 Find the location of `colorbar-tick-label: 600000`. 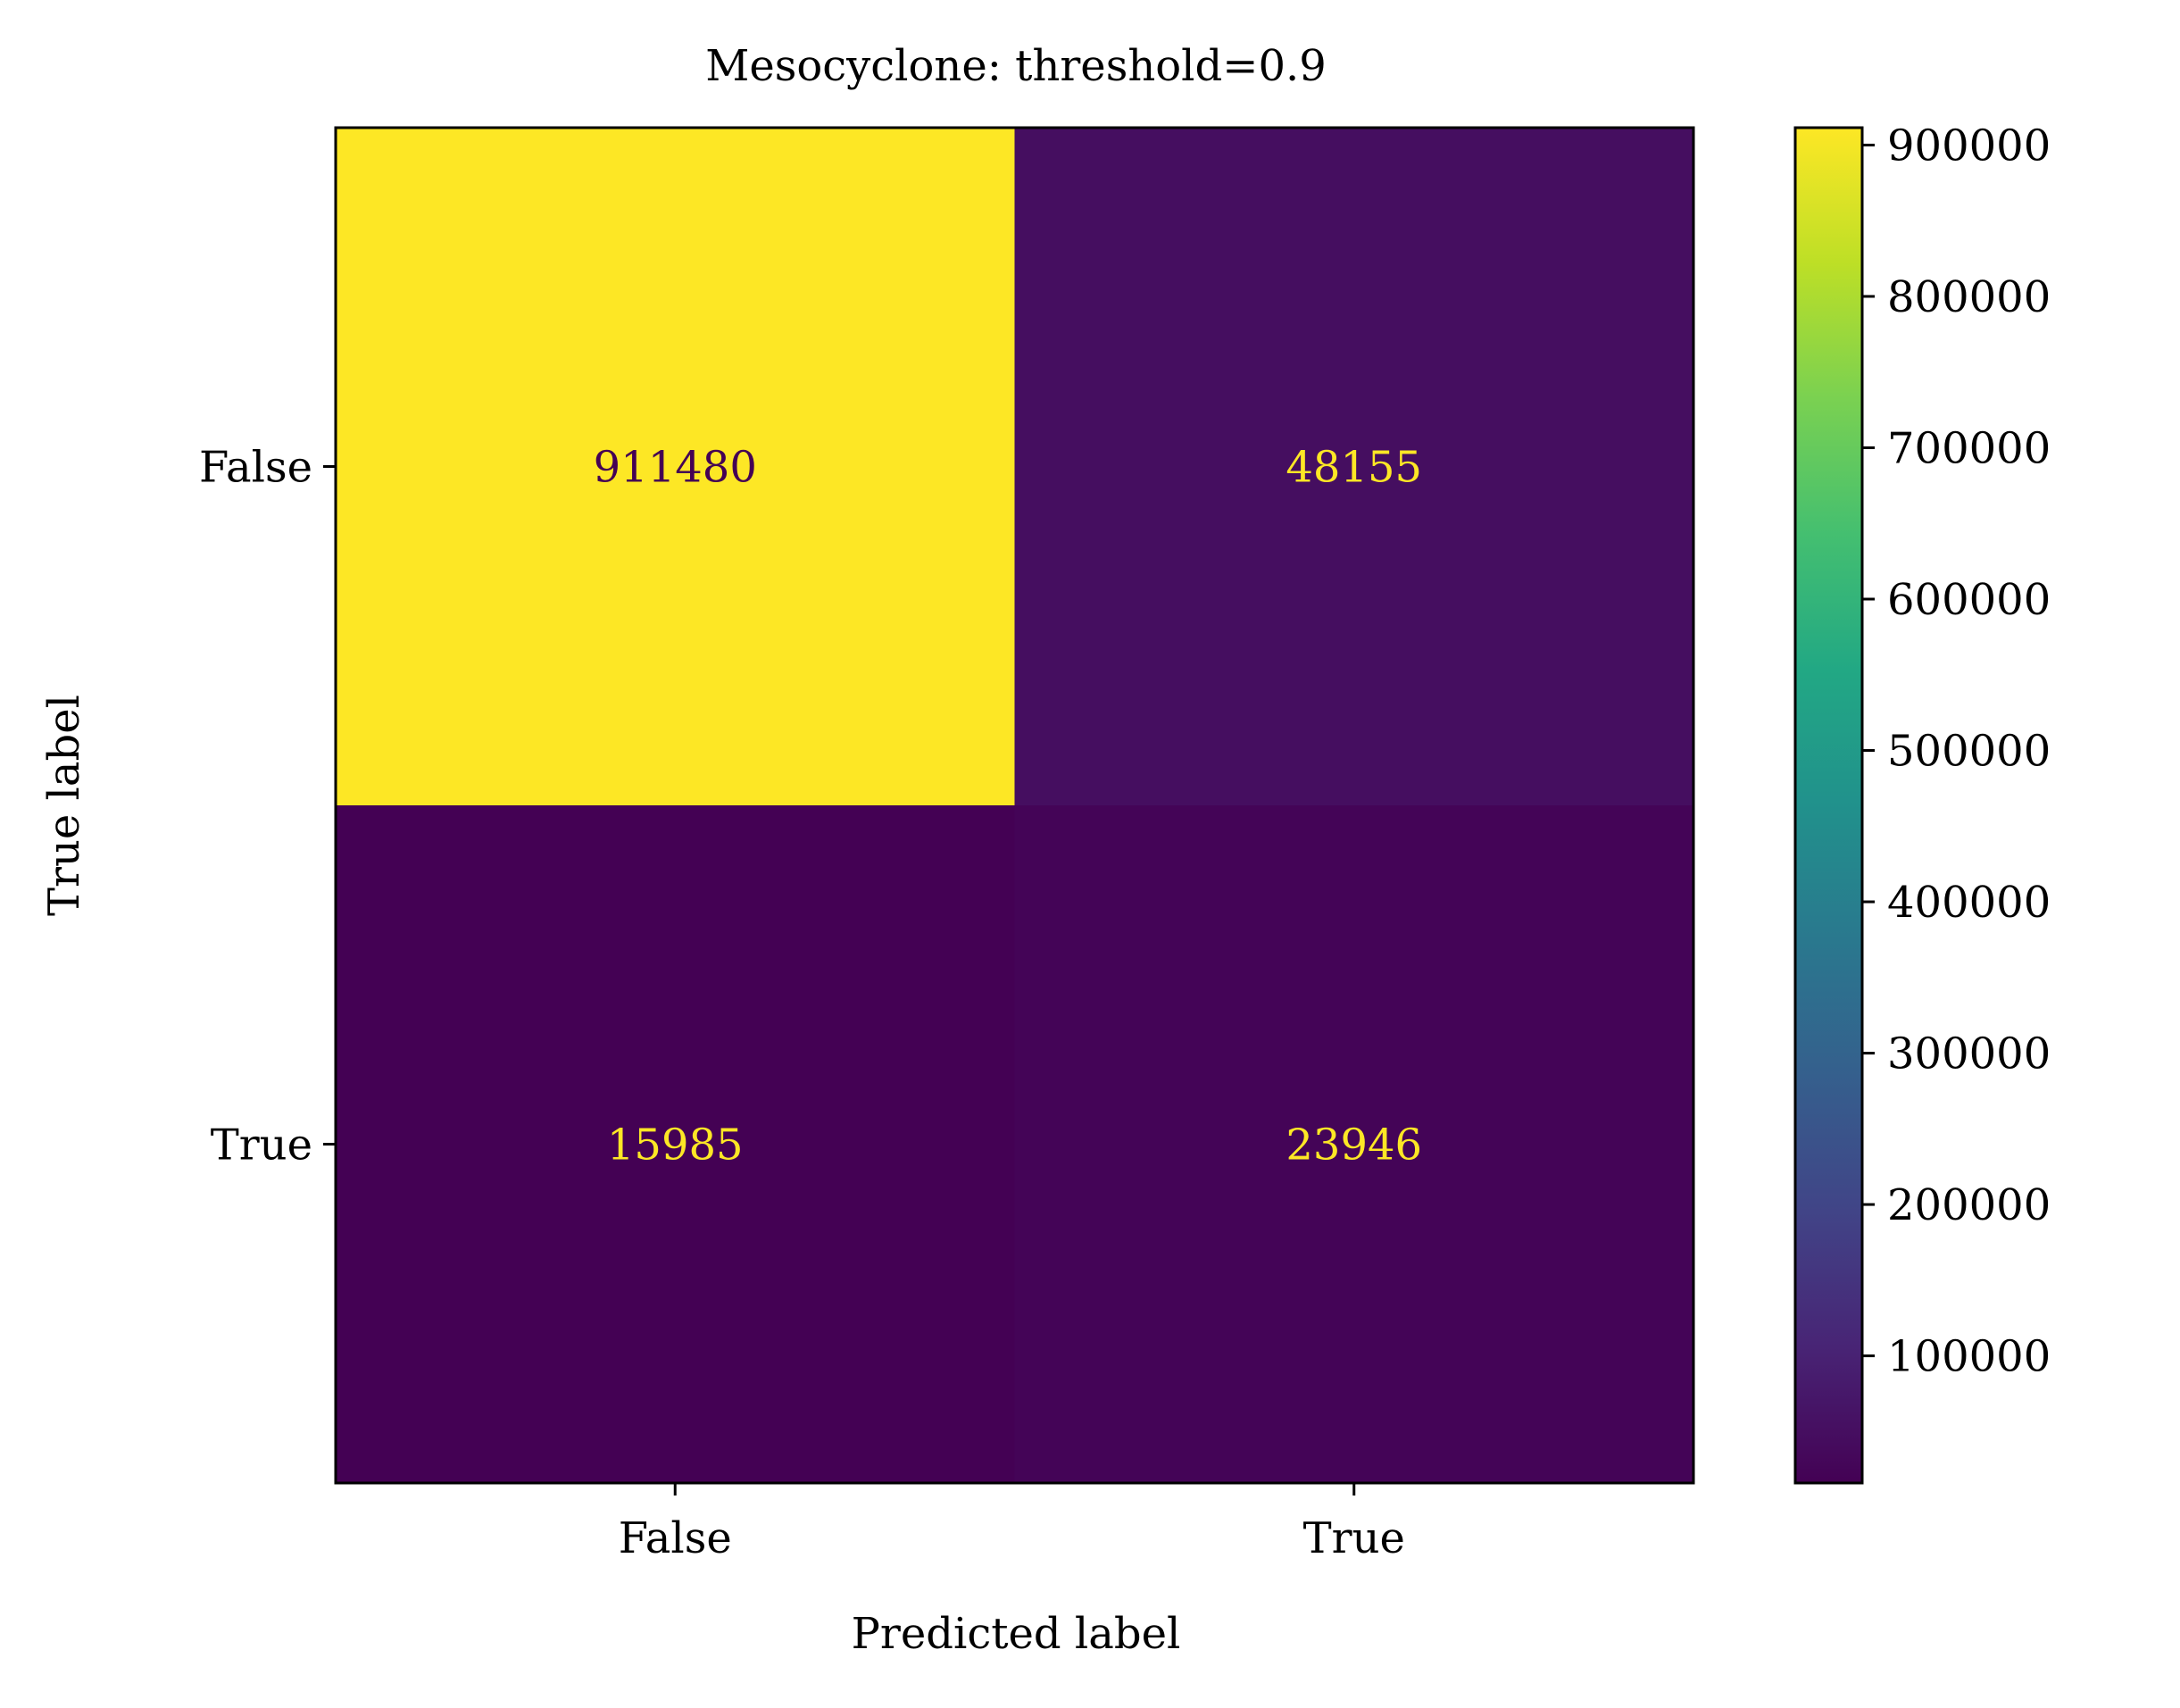

colorbar-tick-label: 600000 is located at coordinates (1969, 600).